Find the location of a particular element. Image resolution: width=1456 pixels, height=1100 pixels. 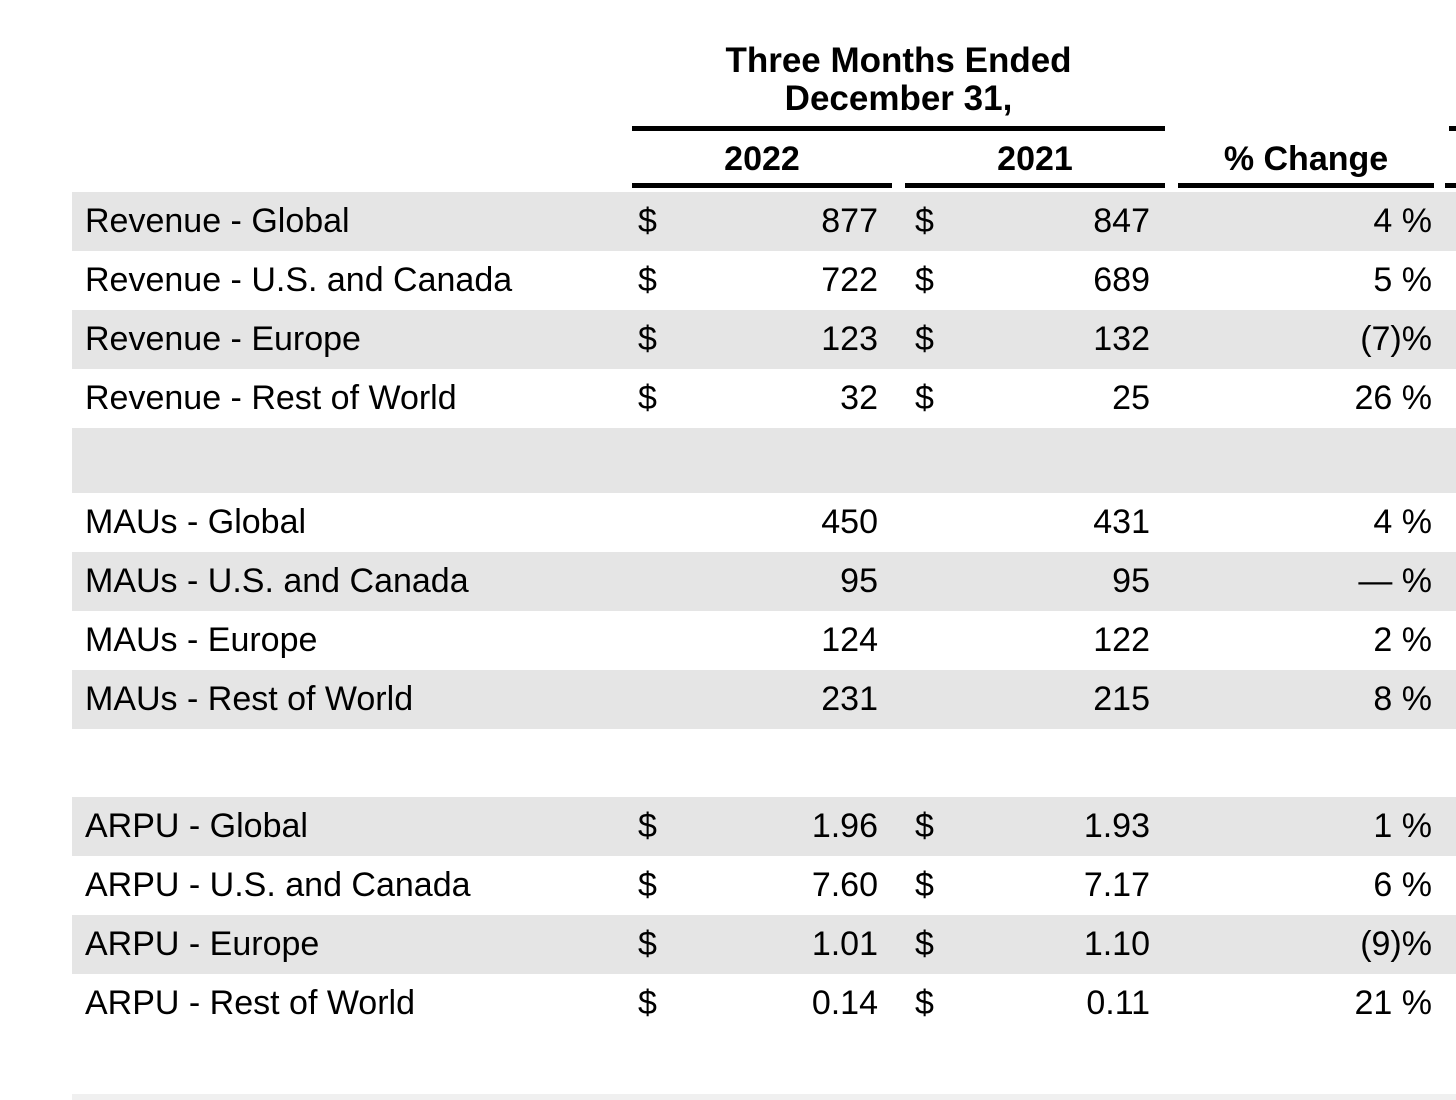

value-percent-change: 2 % is located at coordinates (1402, 640).